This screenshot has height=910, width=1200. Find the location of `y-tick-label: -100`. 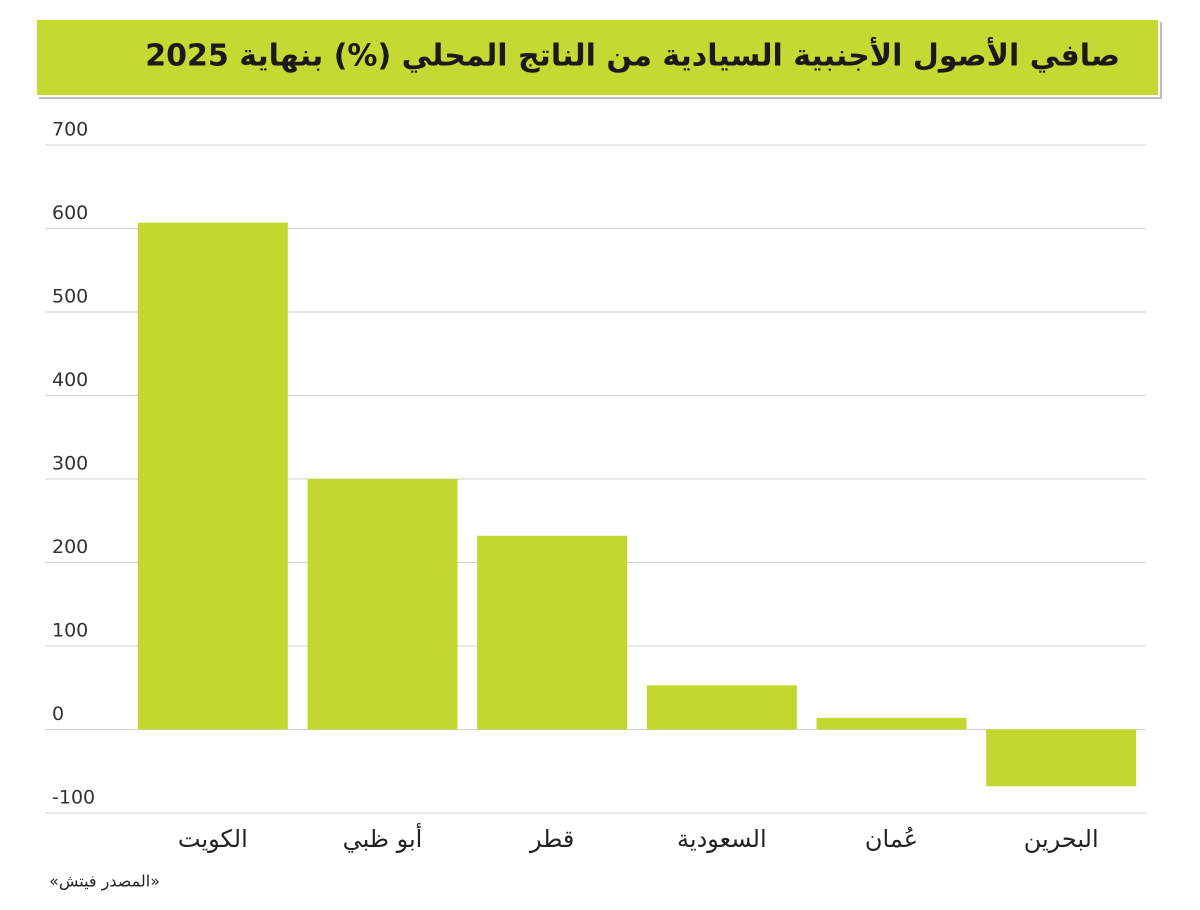

y-tick-label: -100 is located at coordinates (73, 798).